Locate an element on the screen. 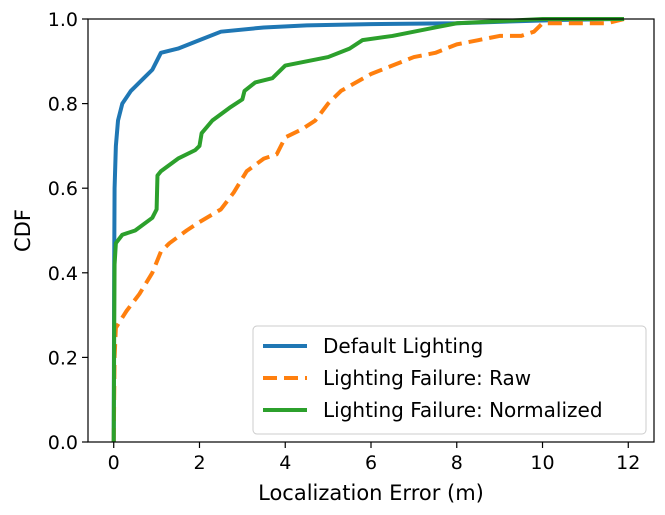  legend-label-lighting-failure-normalized: Lighting Failure: Normalized is located at coordinates (463, 410).